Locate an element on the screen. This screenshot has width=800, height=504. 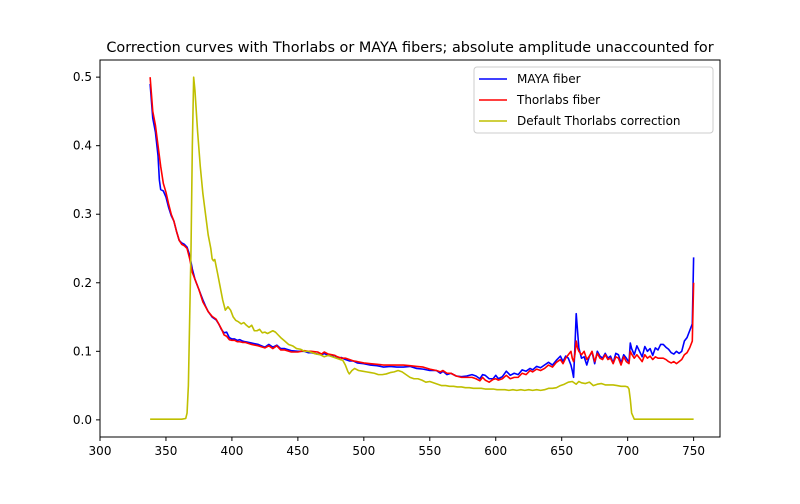
x-tick-label: 550 is located at coordinates (429, 451).